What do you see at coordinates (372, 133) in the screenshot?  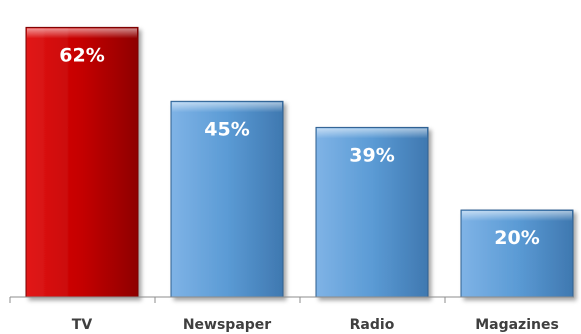 I see `bar-bevel-radio` at bounding box center [372, 133].